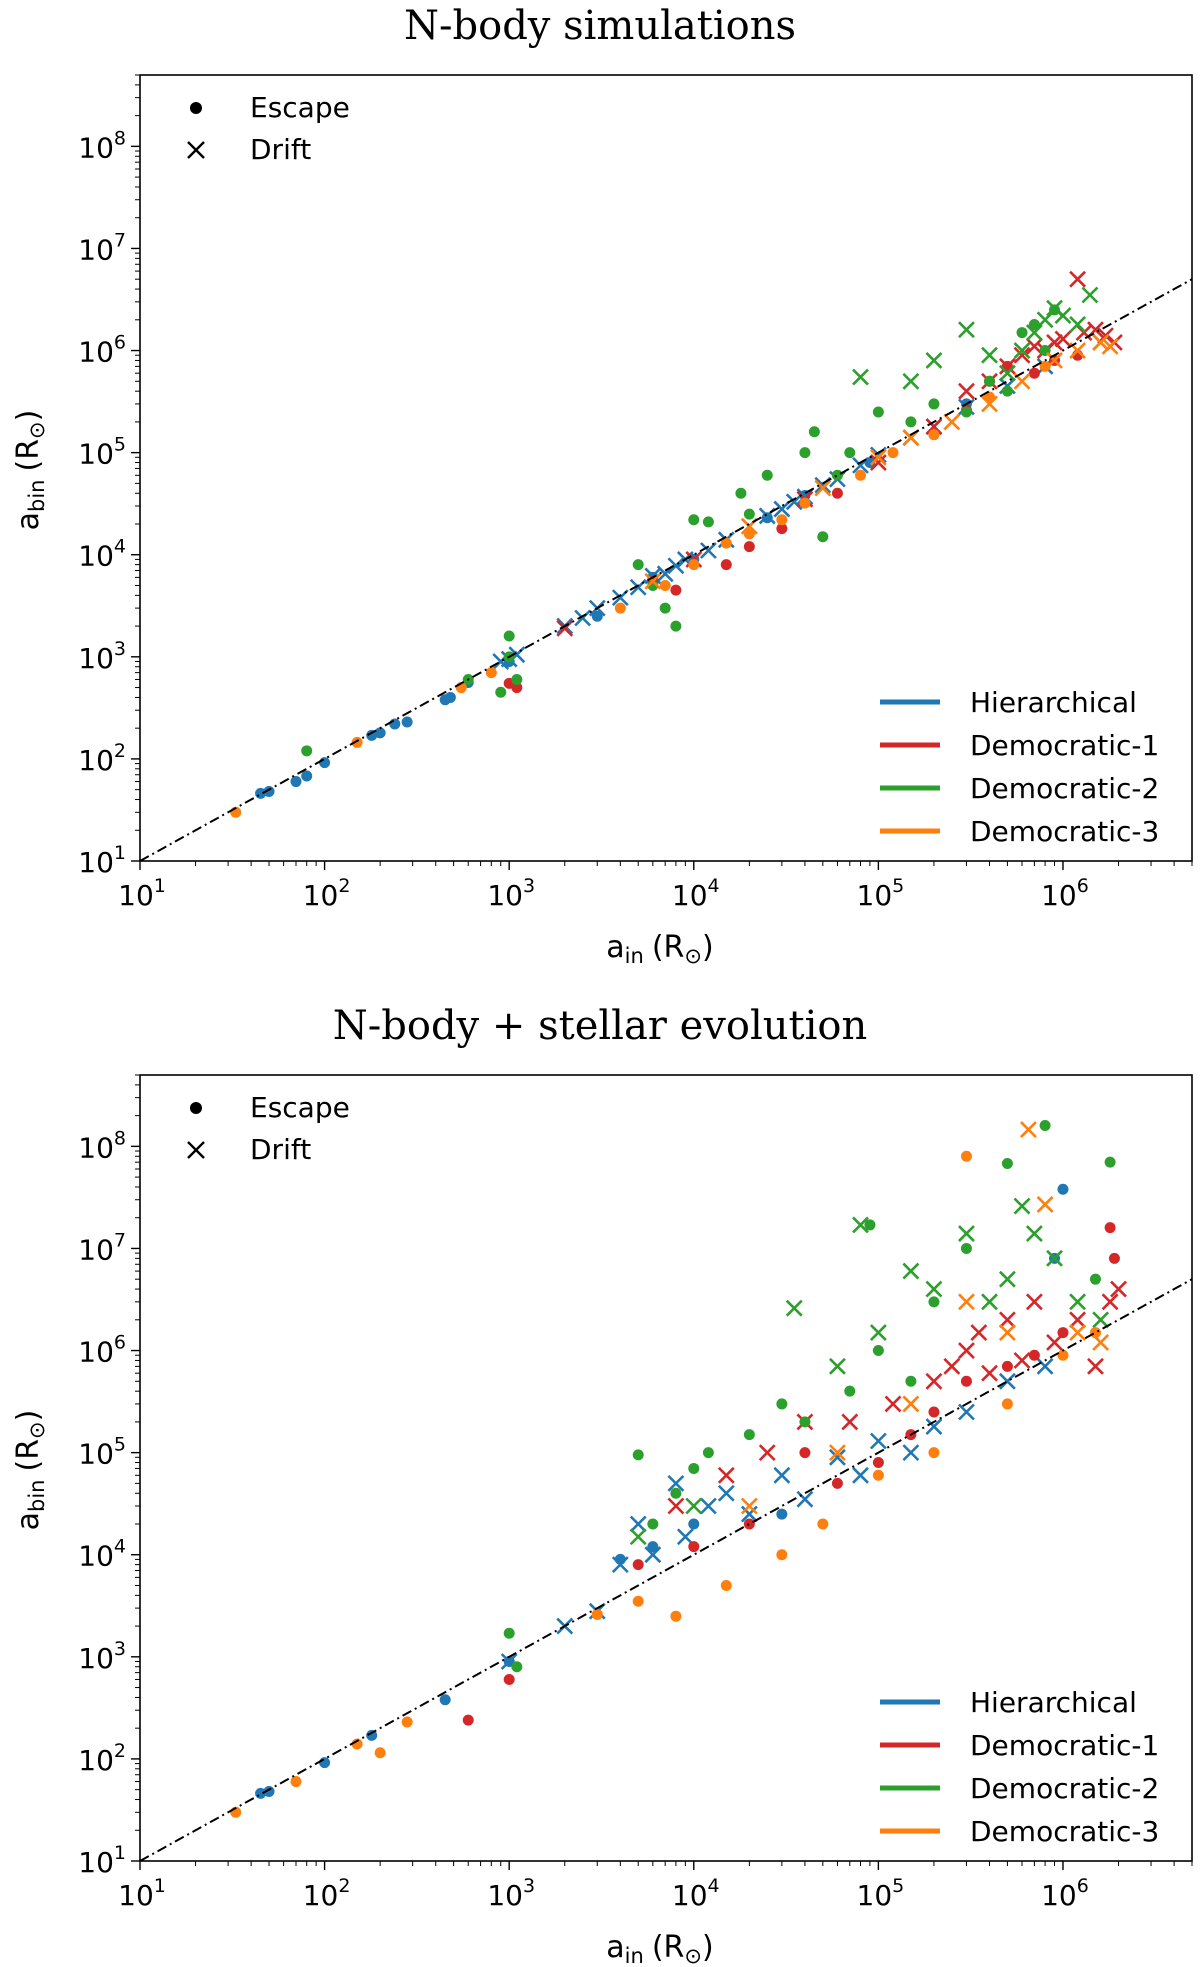 This screenshot has width=1200, height=1967. Describe the element at coordinates (280, 1149) in the screenshot. I see `marker-legend-label: Drift` at that location.